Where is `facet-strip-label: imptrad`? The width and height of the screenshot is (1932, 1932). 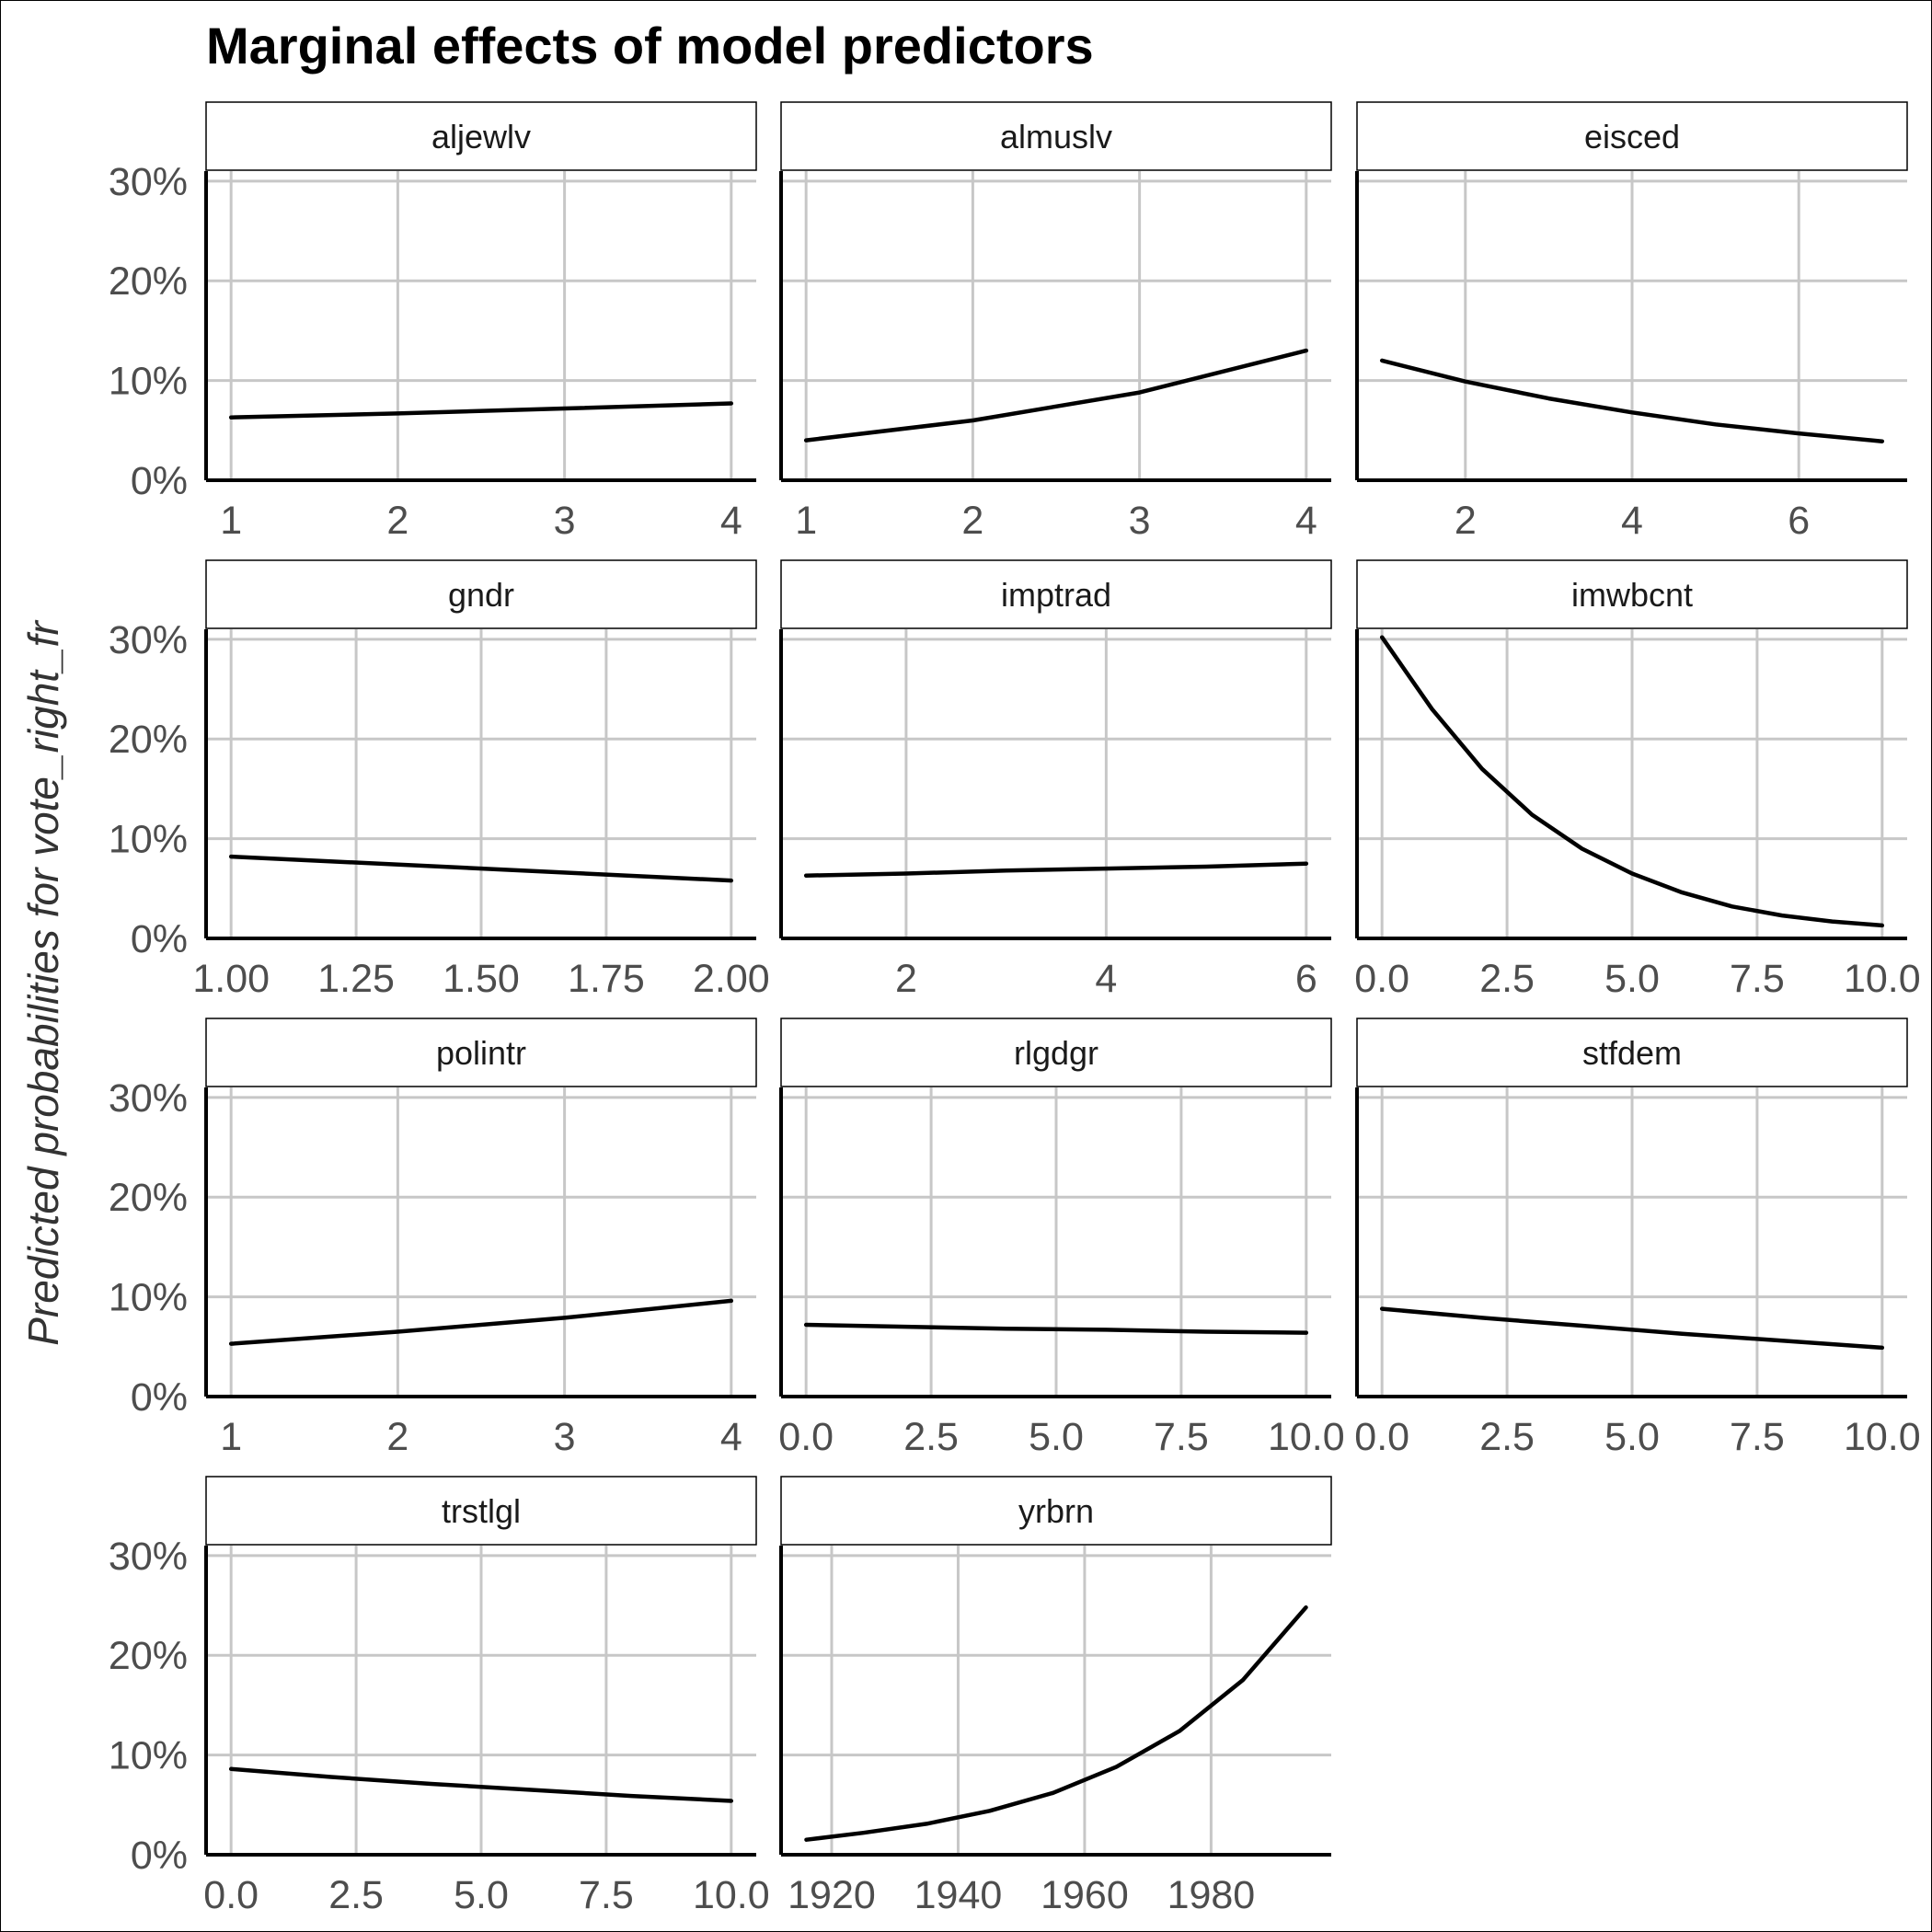
facet-strip-label: imptrad is located at coordinates (1056, 595).